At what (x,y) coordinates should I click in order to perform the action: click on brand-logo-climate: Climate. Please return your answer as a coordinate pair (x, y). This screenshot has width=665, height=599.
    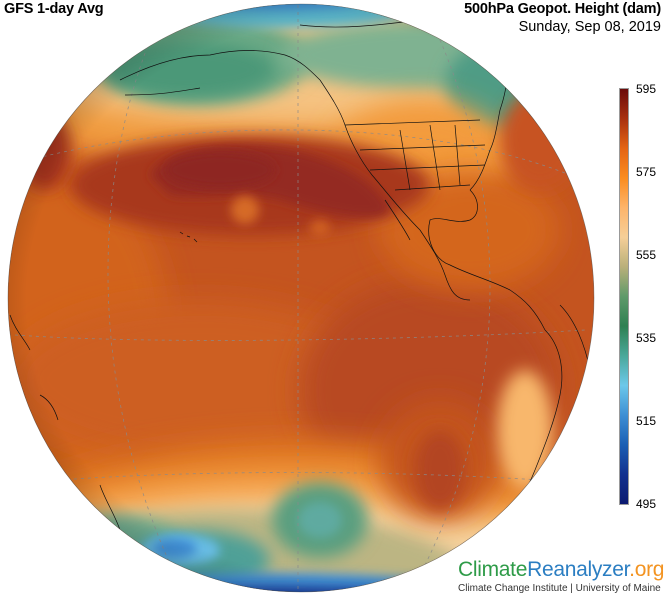
    Looking at the image, I should click on (493, 569).